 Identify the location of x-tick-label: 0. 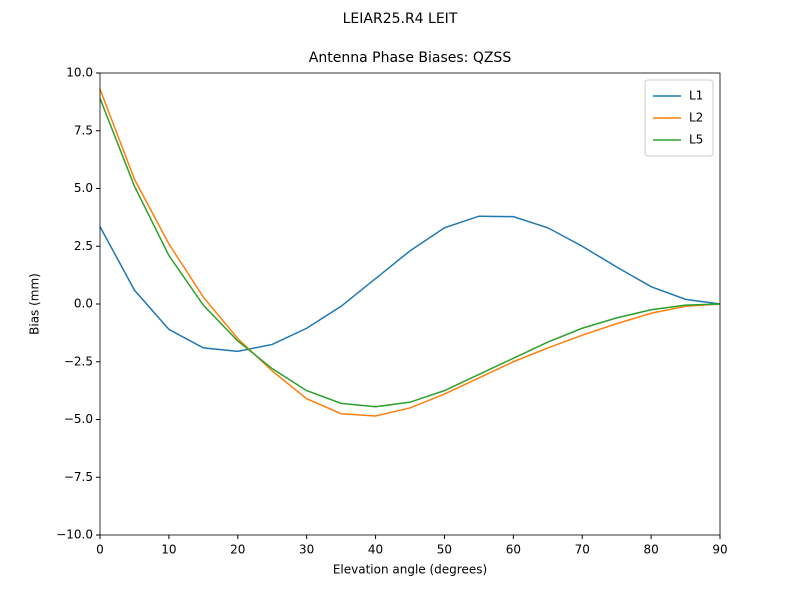
(100, 550).